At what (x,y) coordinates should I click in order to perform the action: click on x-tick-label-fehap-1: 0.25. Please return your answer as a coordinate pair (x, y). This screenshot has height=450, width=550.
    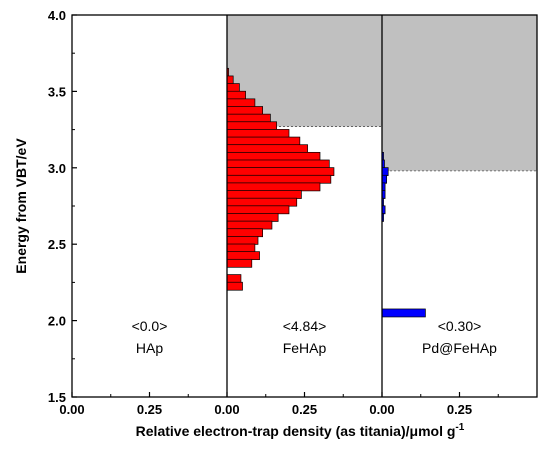
    Looking at the image, I should click on (304, 409).